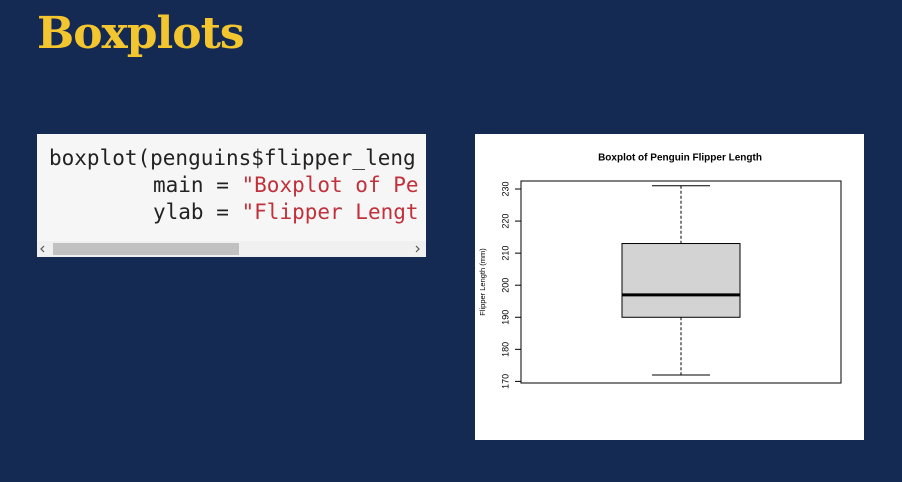 Image resolution: width=902 pixels, height=482 pixels. I want to click on y-tick-label: 190, so click(505, 317).